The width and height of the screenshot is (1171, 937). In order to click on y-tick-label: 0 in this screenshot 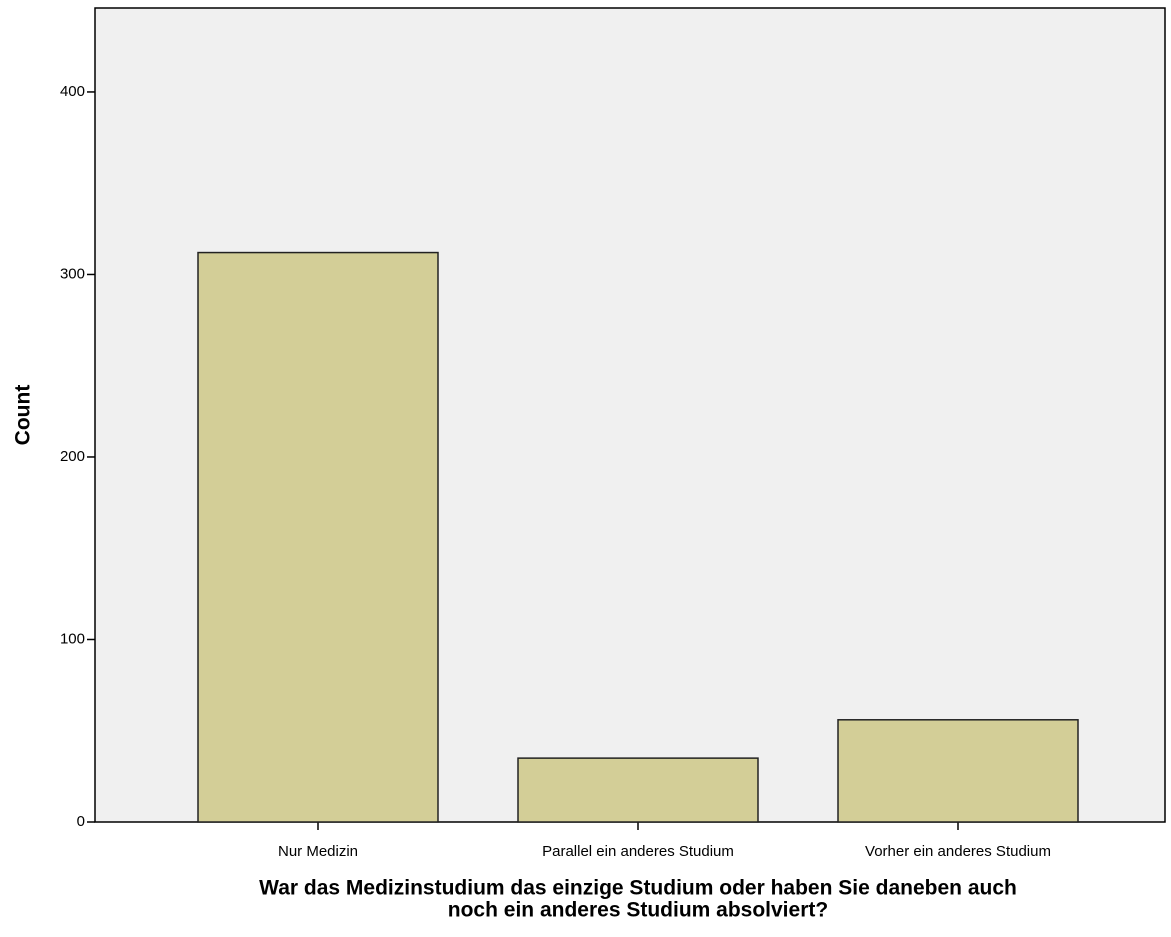, I will do `click(81, 821)`.